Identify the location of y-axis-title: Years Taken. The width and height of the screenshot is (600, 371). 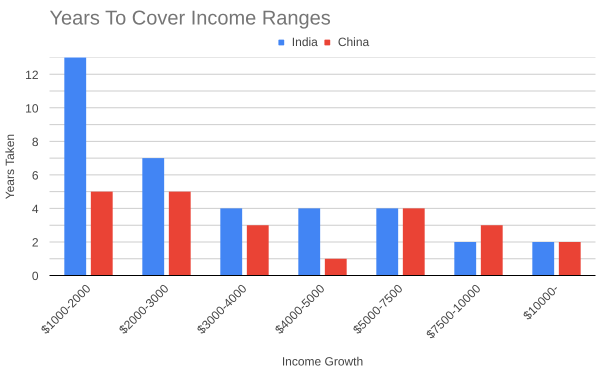
(10, 167).